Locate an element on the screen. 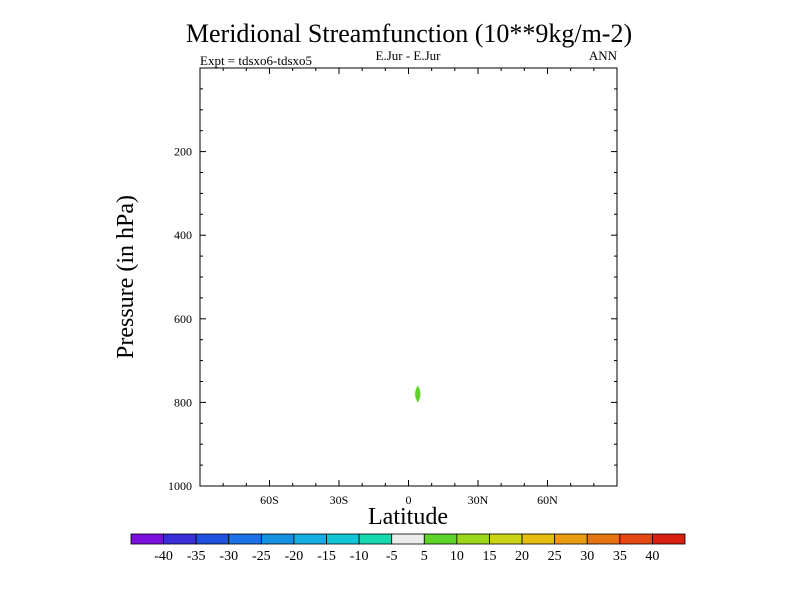 Image resolution: width=800 pixels, height=600 pixels. contour-features is located at coordinates (418, 394).